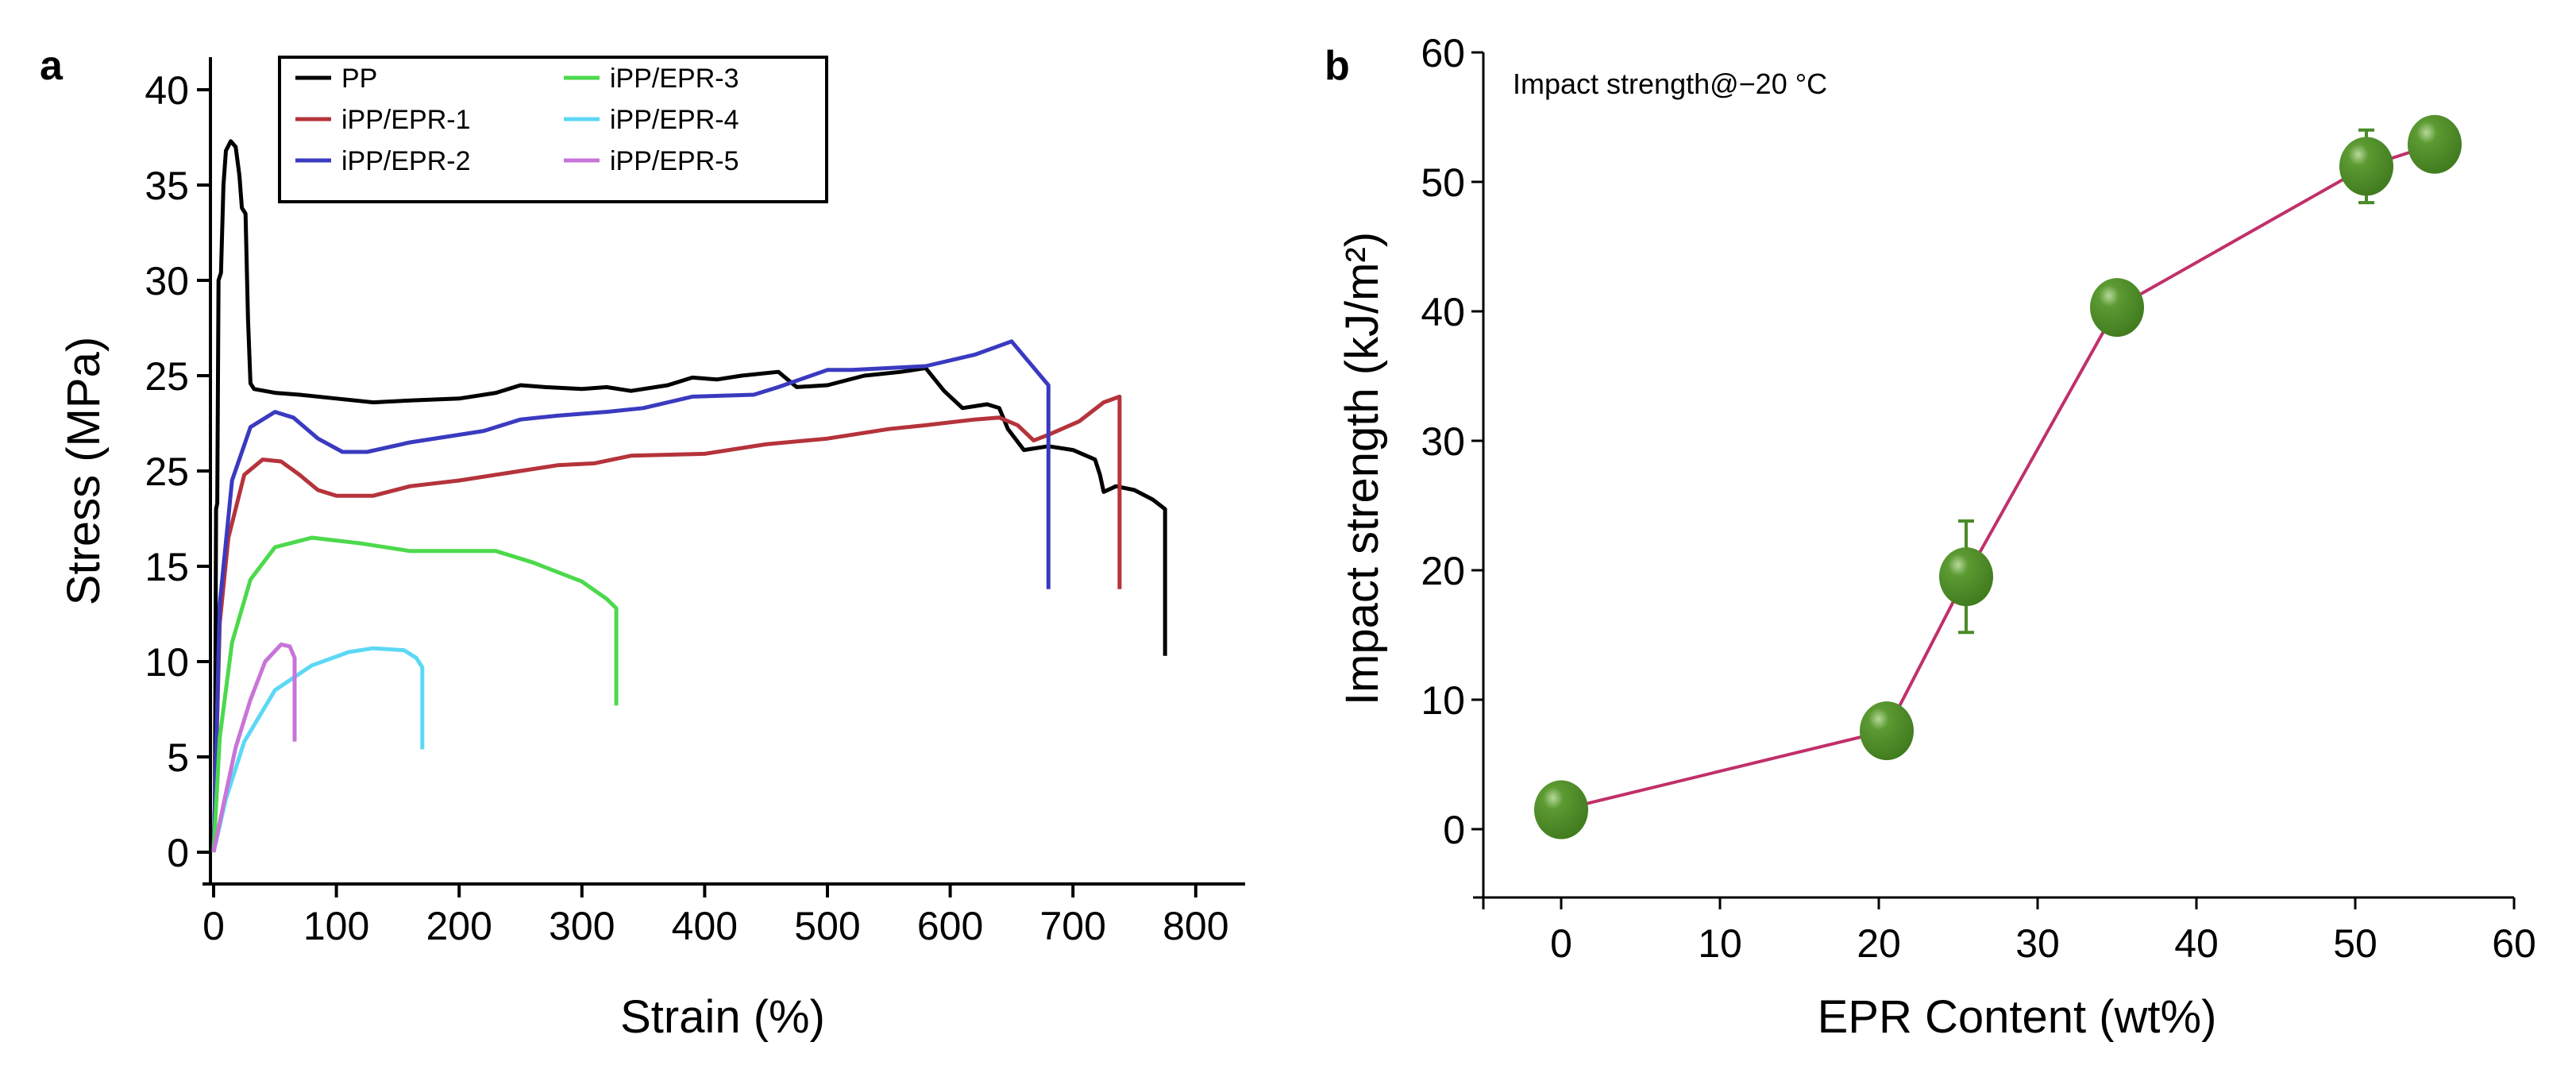  What do you see at coordinates (1443, 312) in the screenshot?
I see `y-tick-label-b: 40` at bounding box center [1443, 312].